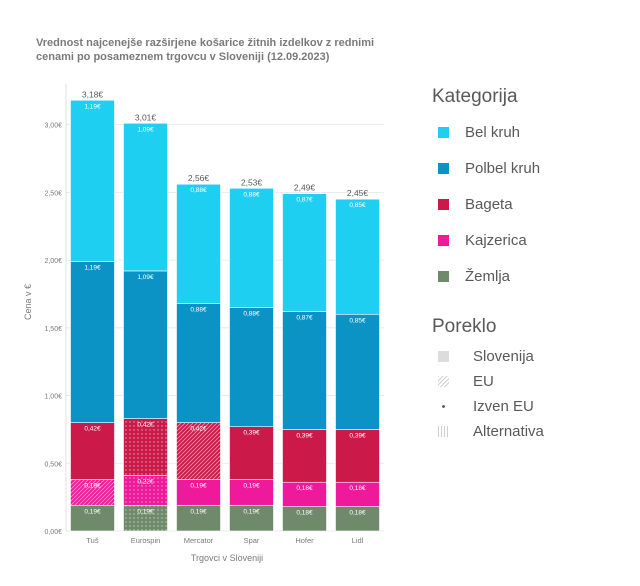 Image resolution: width=640 pixels, height=586 pixels. I want to click on y-tick-label: 2,50€, so click(53, 193).